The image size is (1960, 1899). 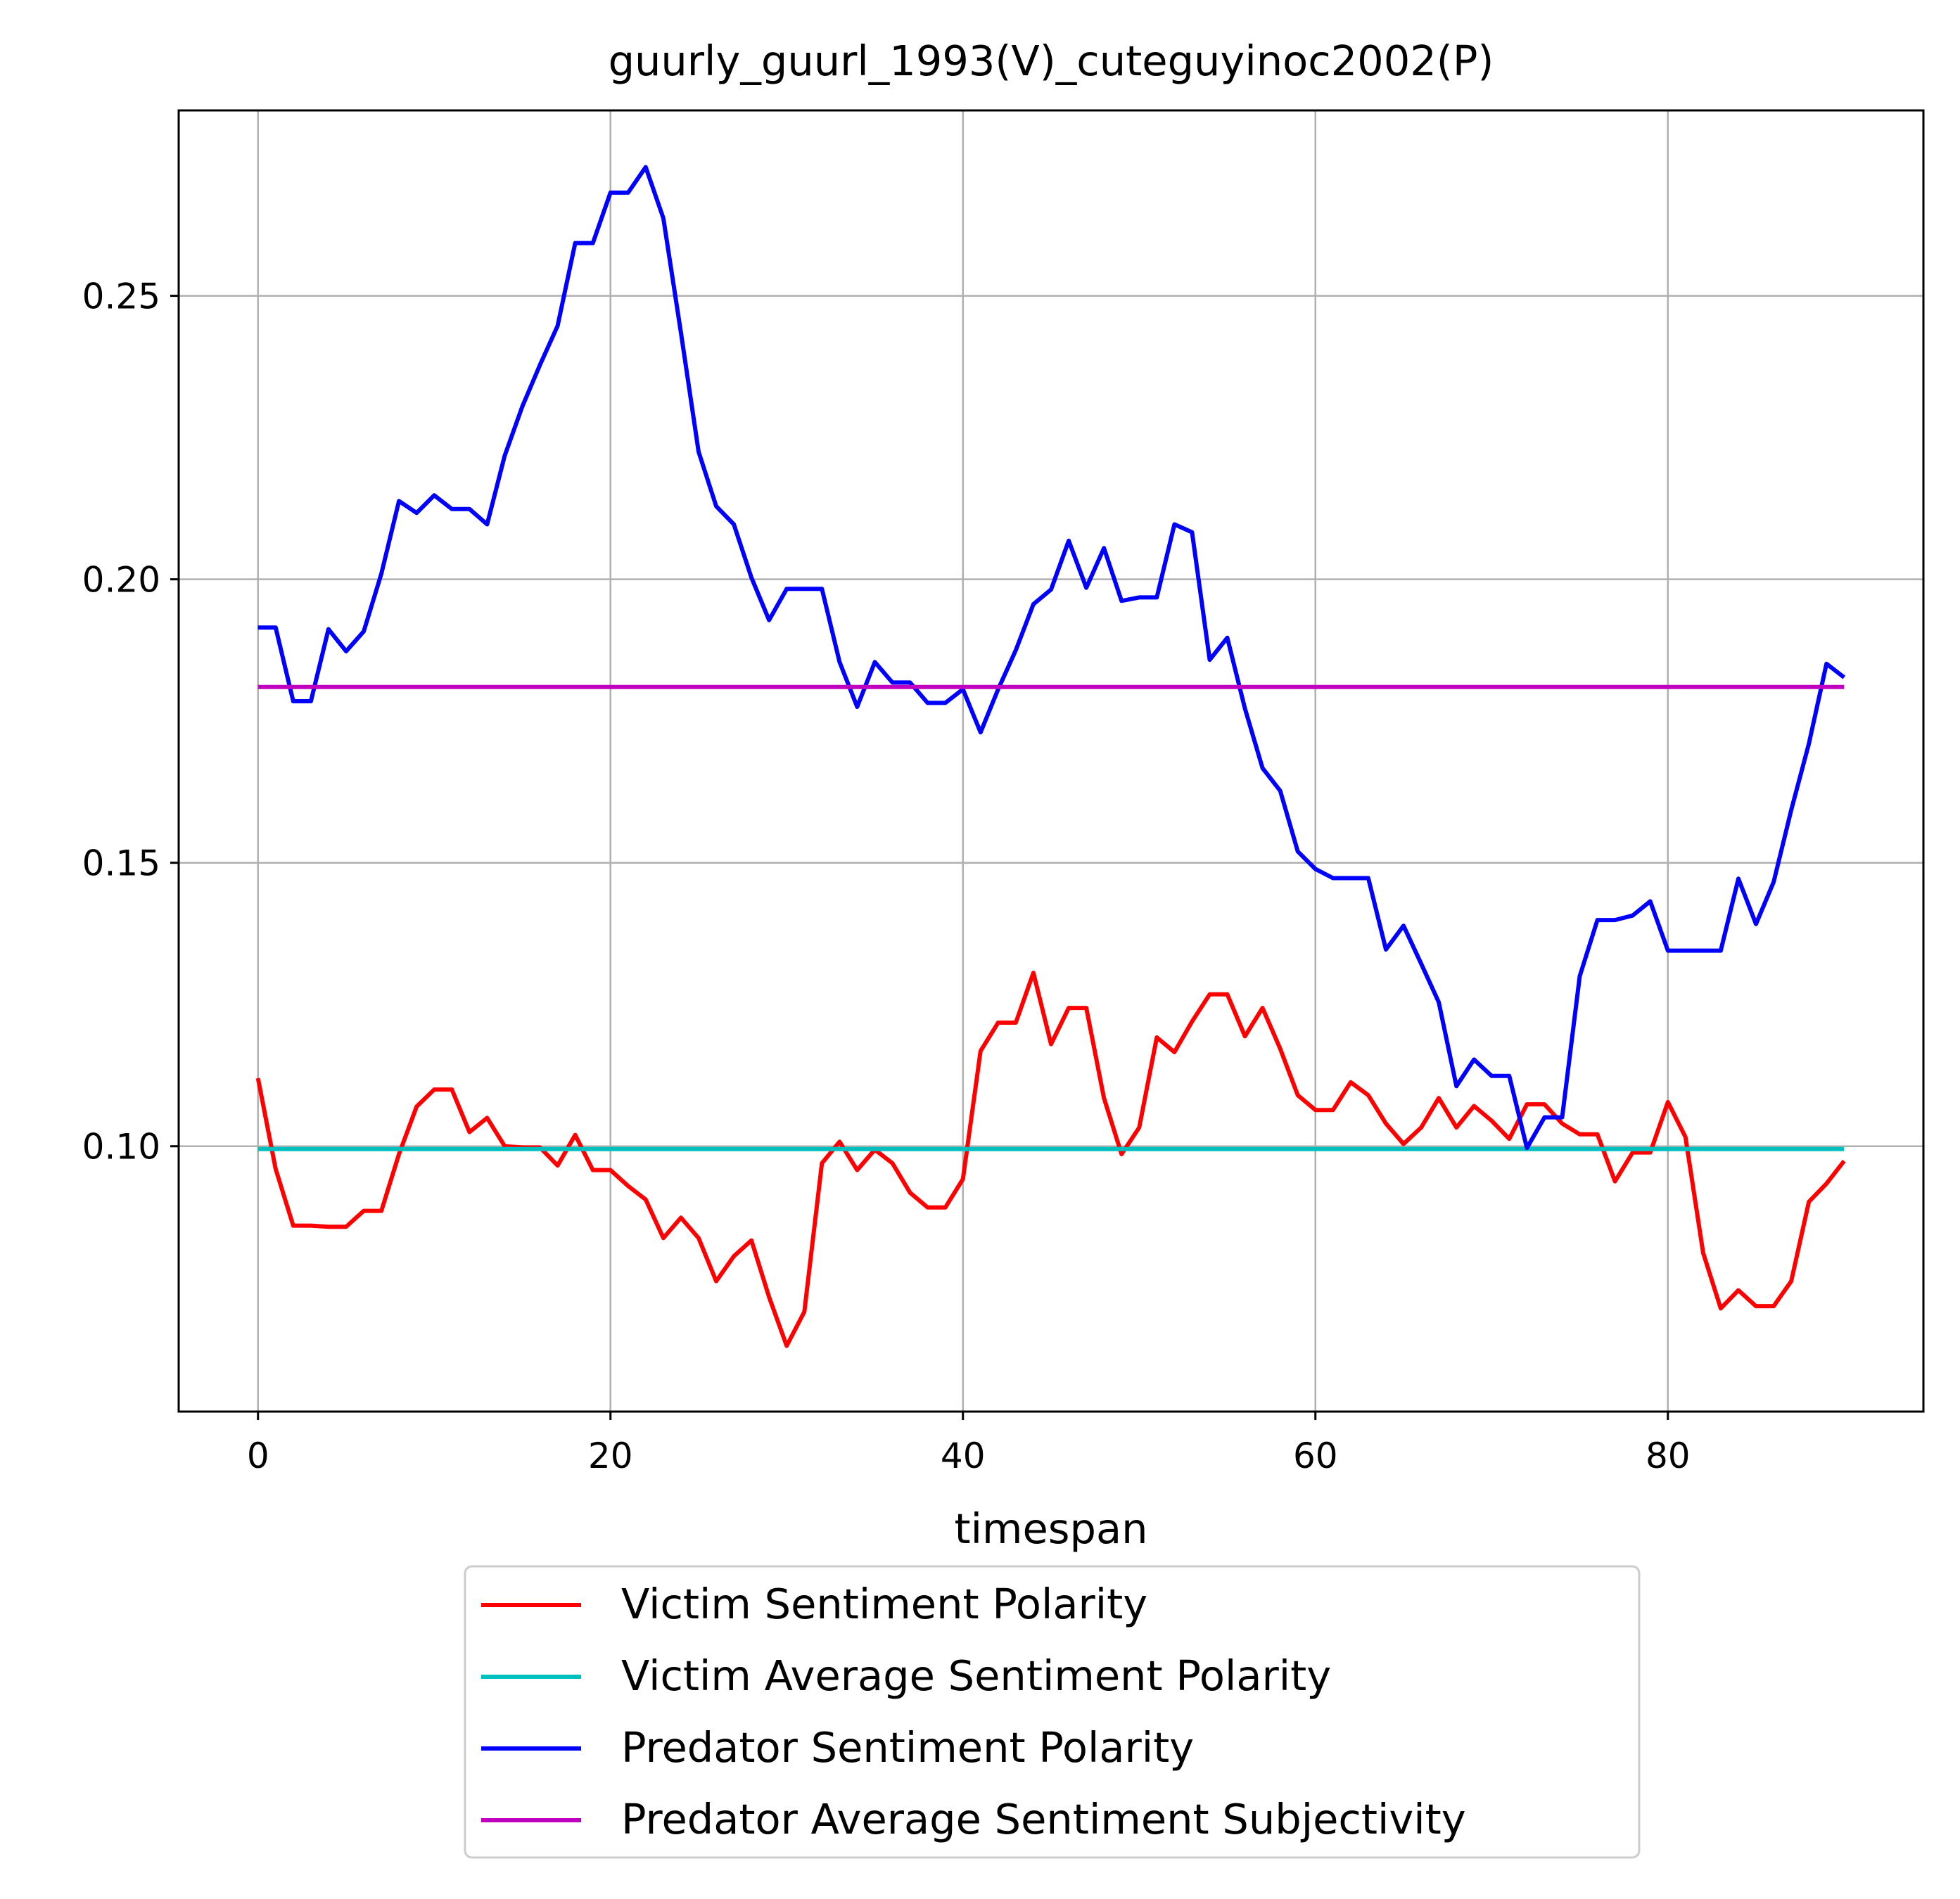 What do you see at coordinates (1052, 61) in the screenshot?
I see `chart-title: guurly_guurl_1993(V)_cuteguyinoc2002(P)` at bounding box center [1052, 61].